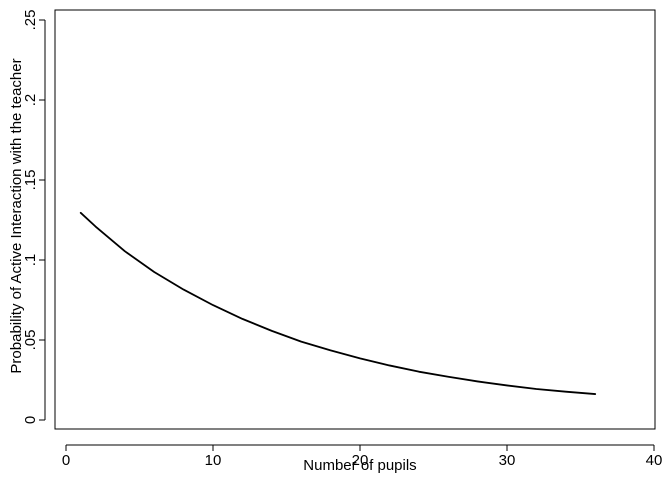 This screenshot has height=477, width=665. I want to click on y-tick-label: .05, so click(30, 340).